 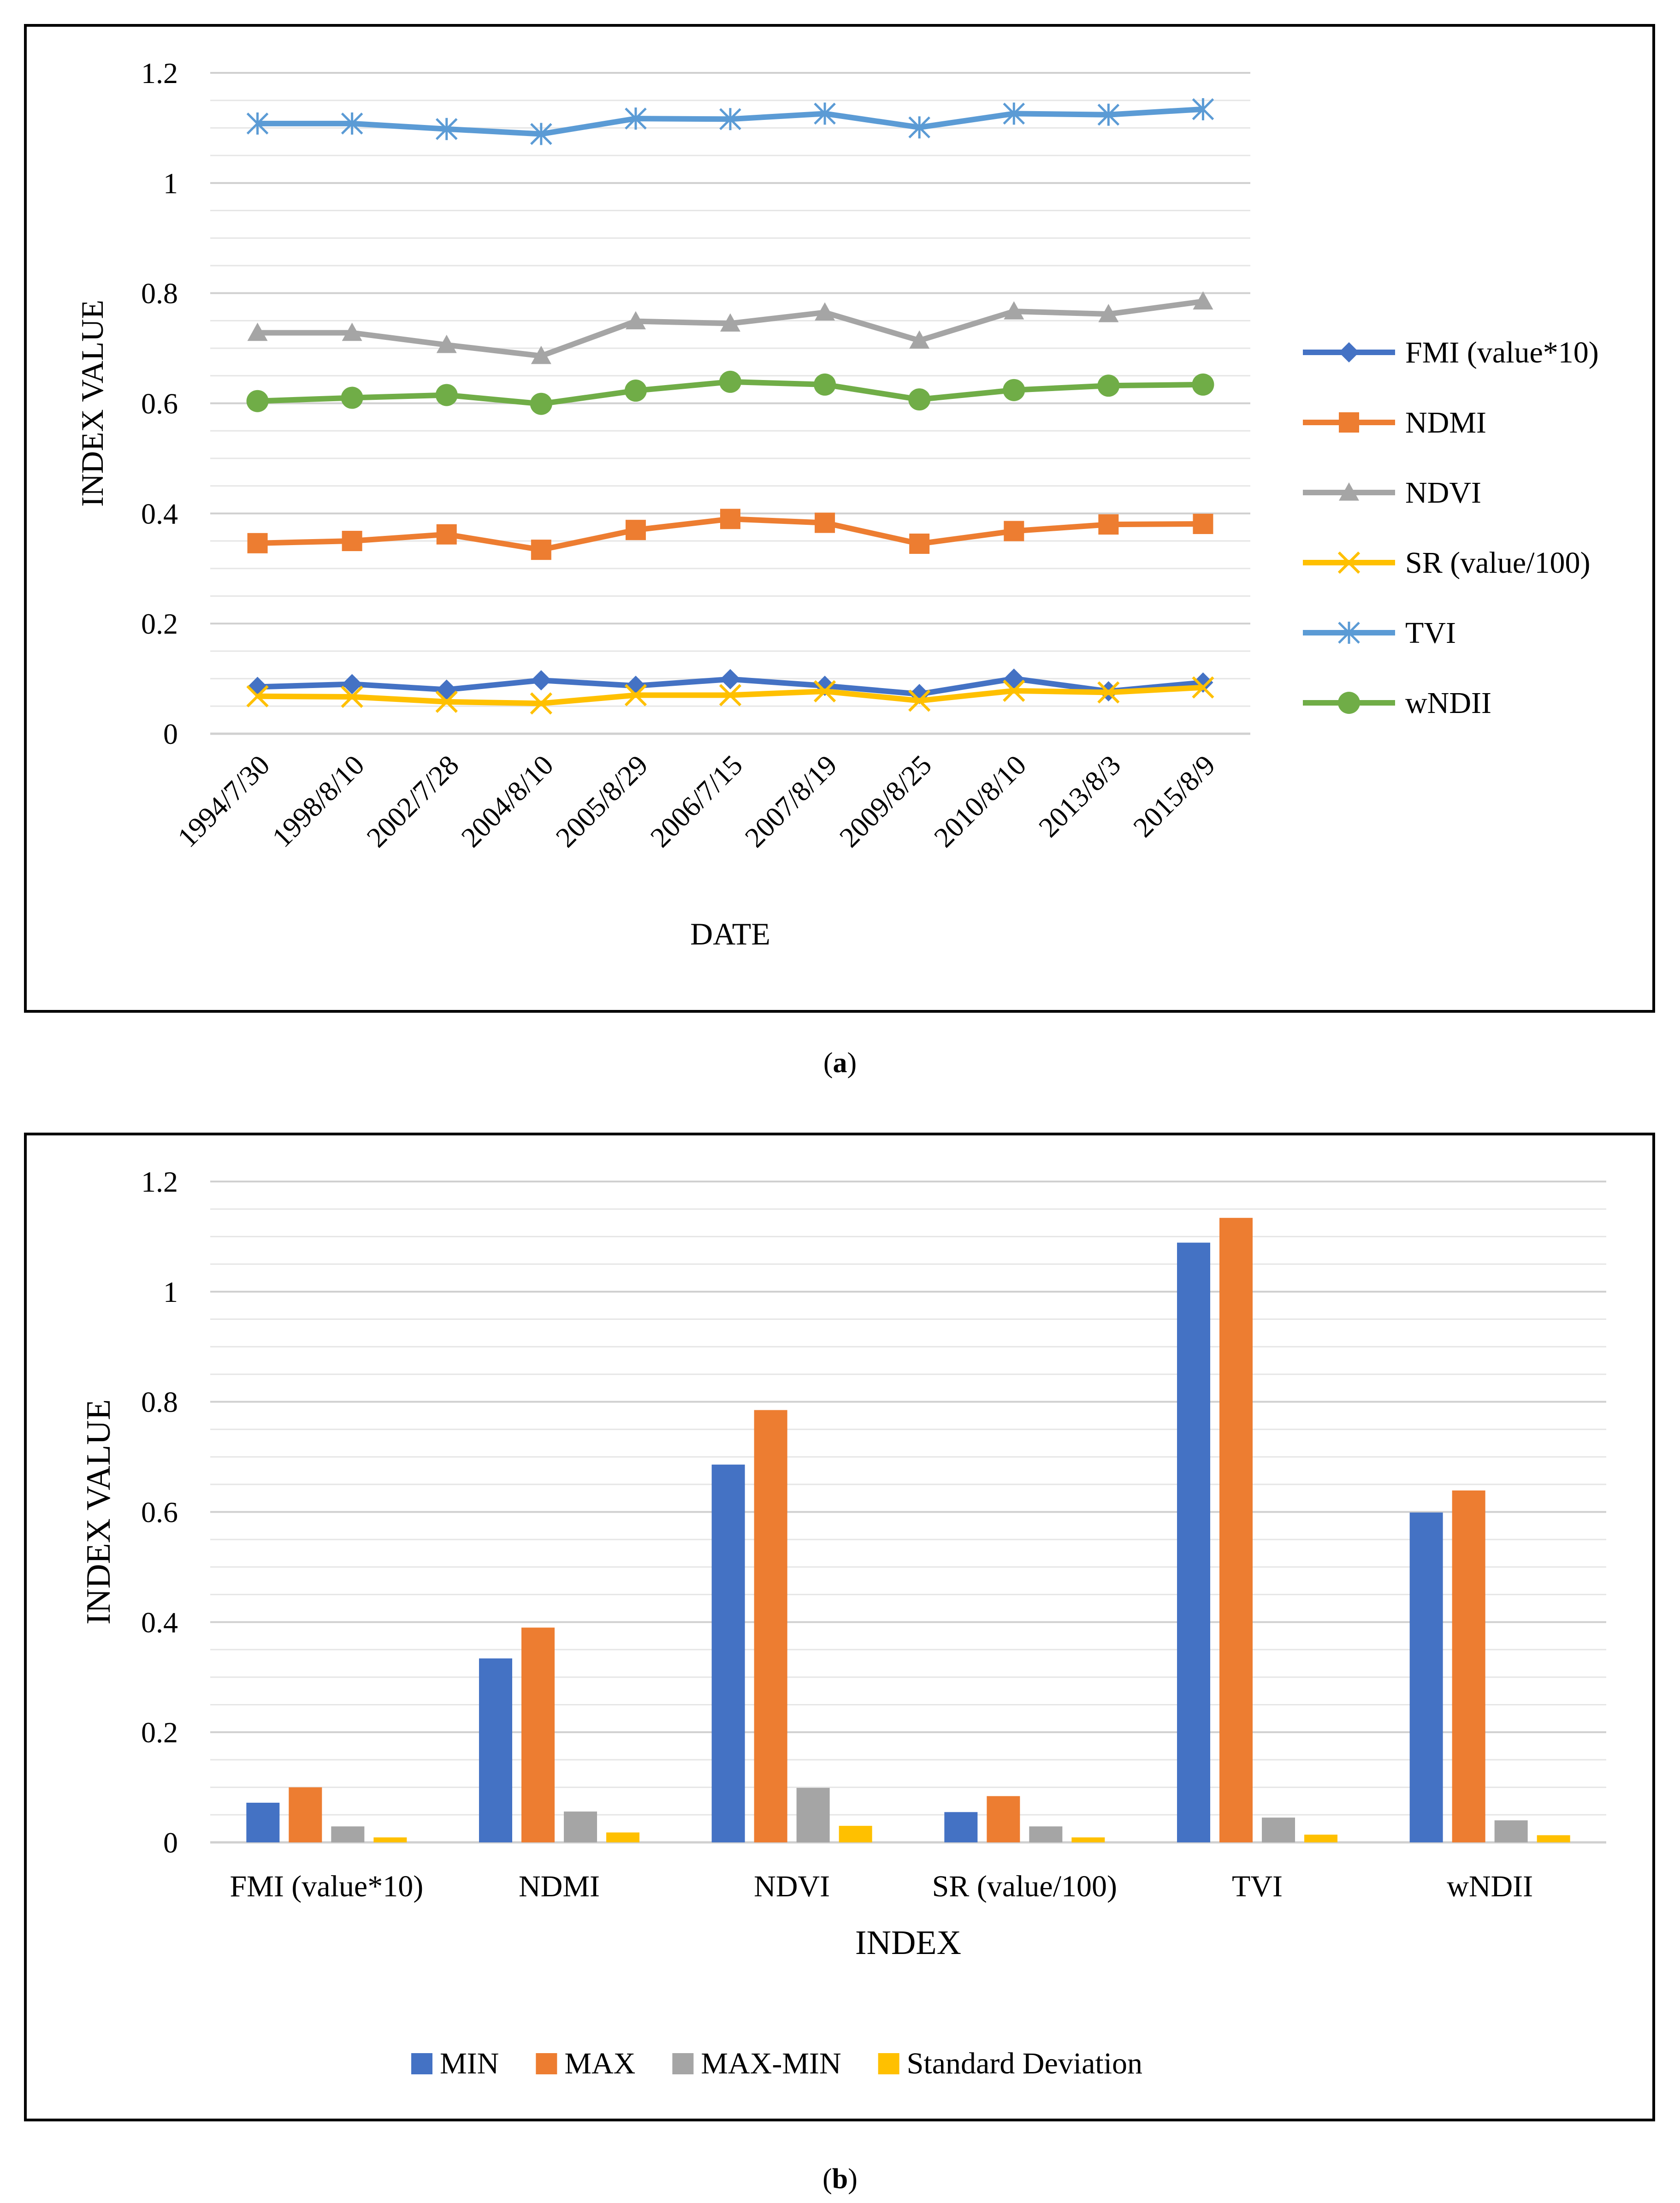 I want to click on x-axis-title: DATE, so click(x=730, y=933).